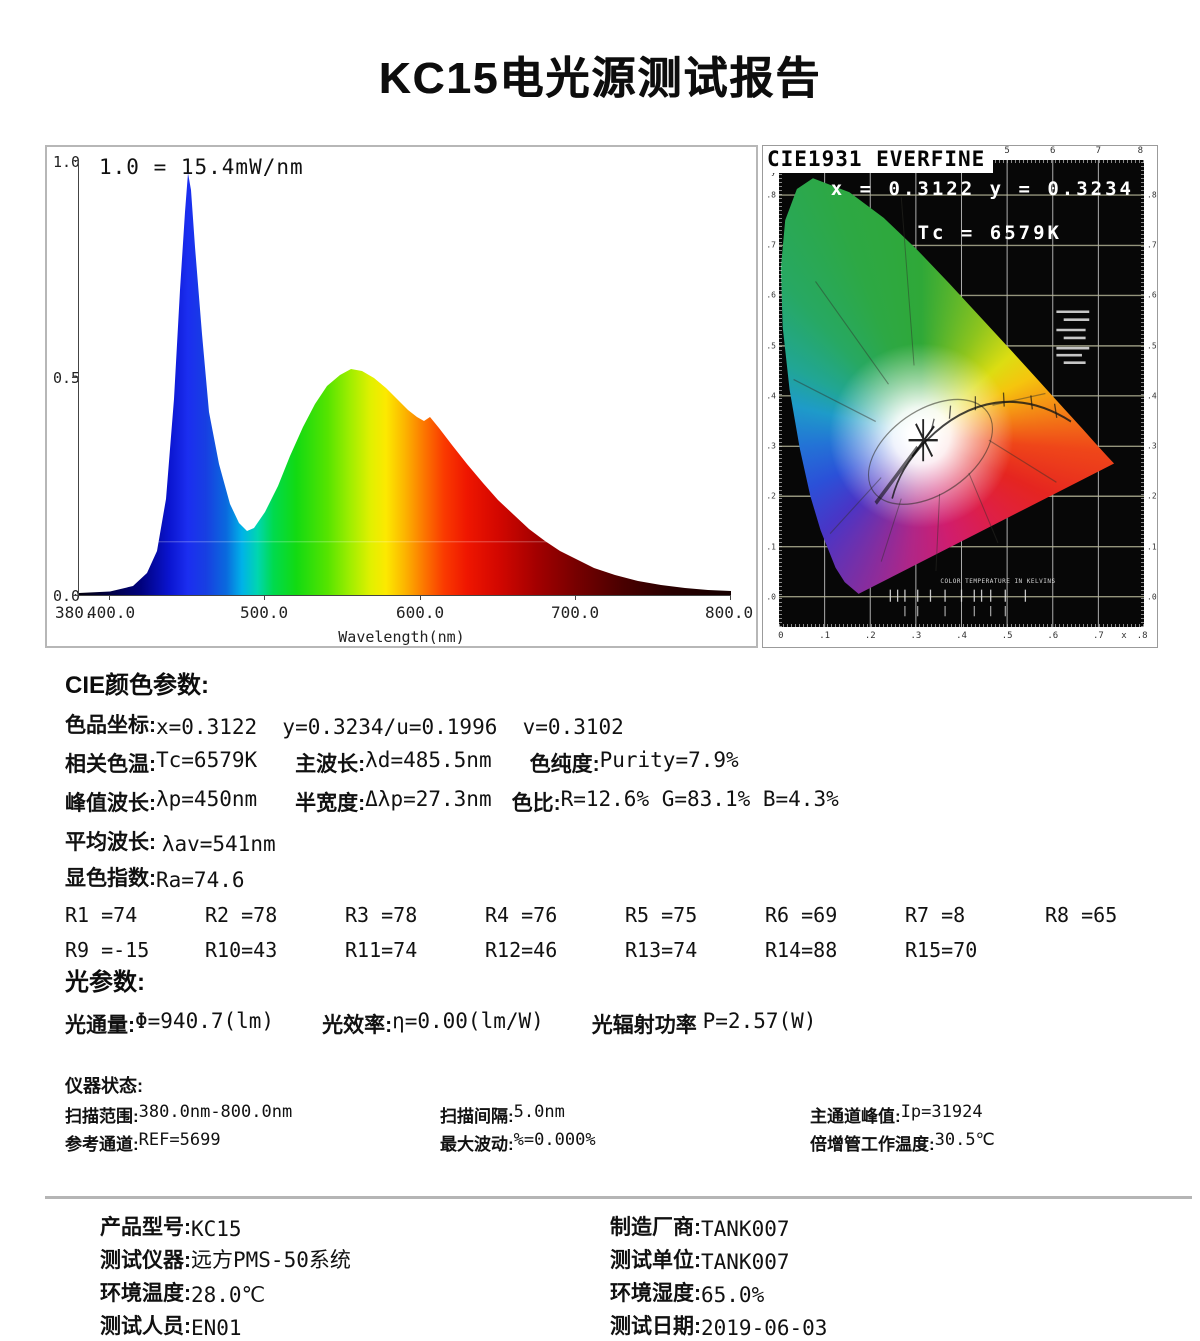 This screenshot has height=1341, width=1200. What do you see at coordinates (989, 233) in the screenshot?
I see `cie-tc-readout: Tc = 6579K` at bounding box center [989, 233].